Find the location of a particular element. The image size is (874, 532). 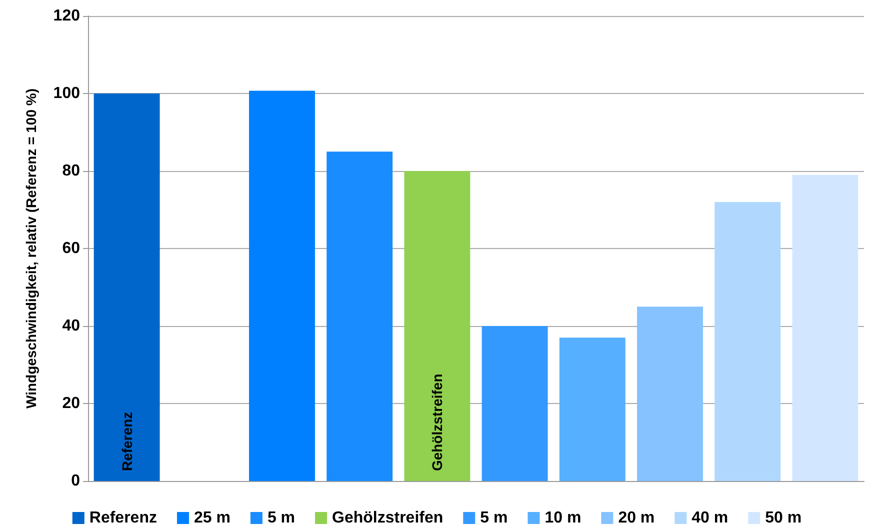

legend-label: 40 m is located at coordinates (710, 518).